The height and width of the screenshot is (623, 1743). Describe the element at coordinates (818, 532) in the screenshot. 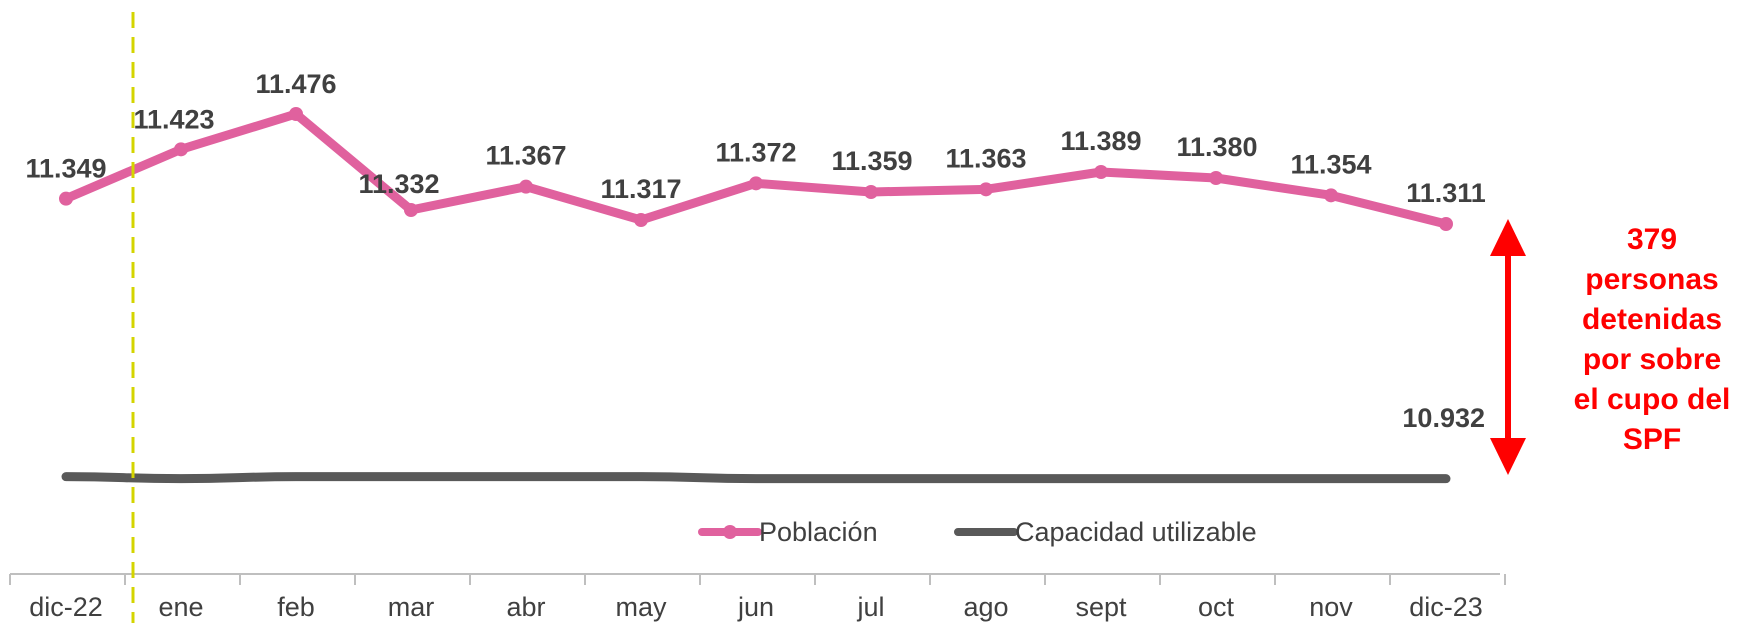

I see `legend-label-poblacion: Población` at that location.